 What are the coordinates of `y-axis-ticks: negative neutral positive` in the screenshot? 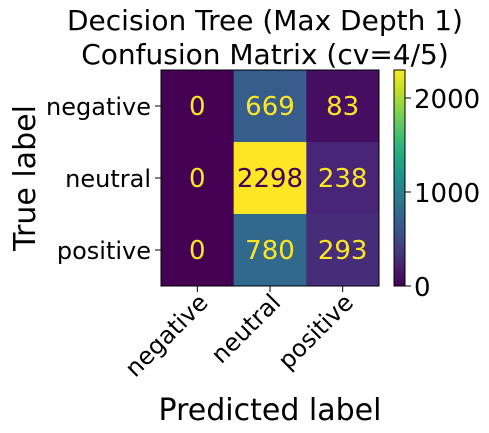 It's located at (103, 179).